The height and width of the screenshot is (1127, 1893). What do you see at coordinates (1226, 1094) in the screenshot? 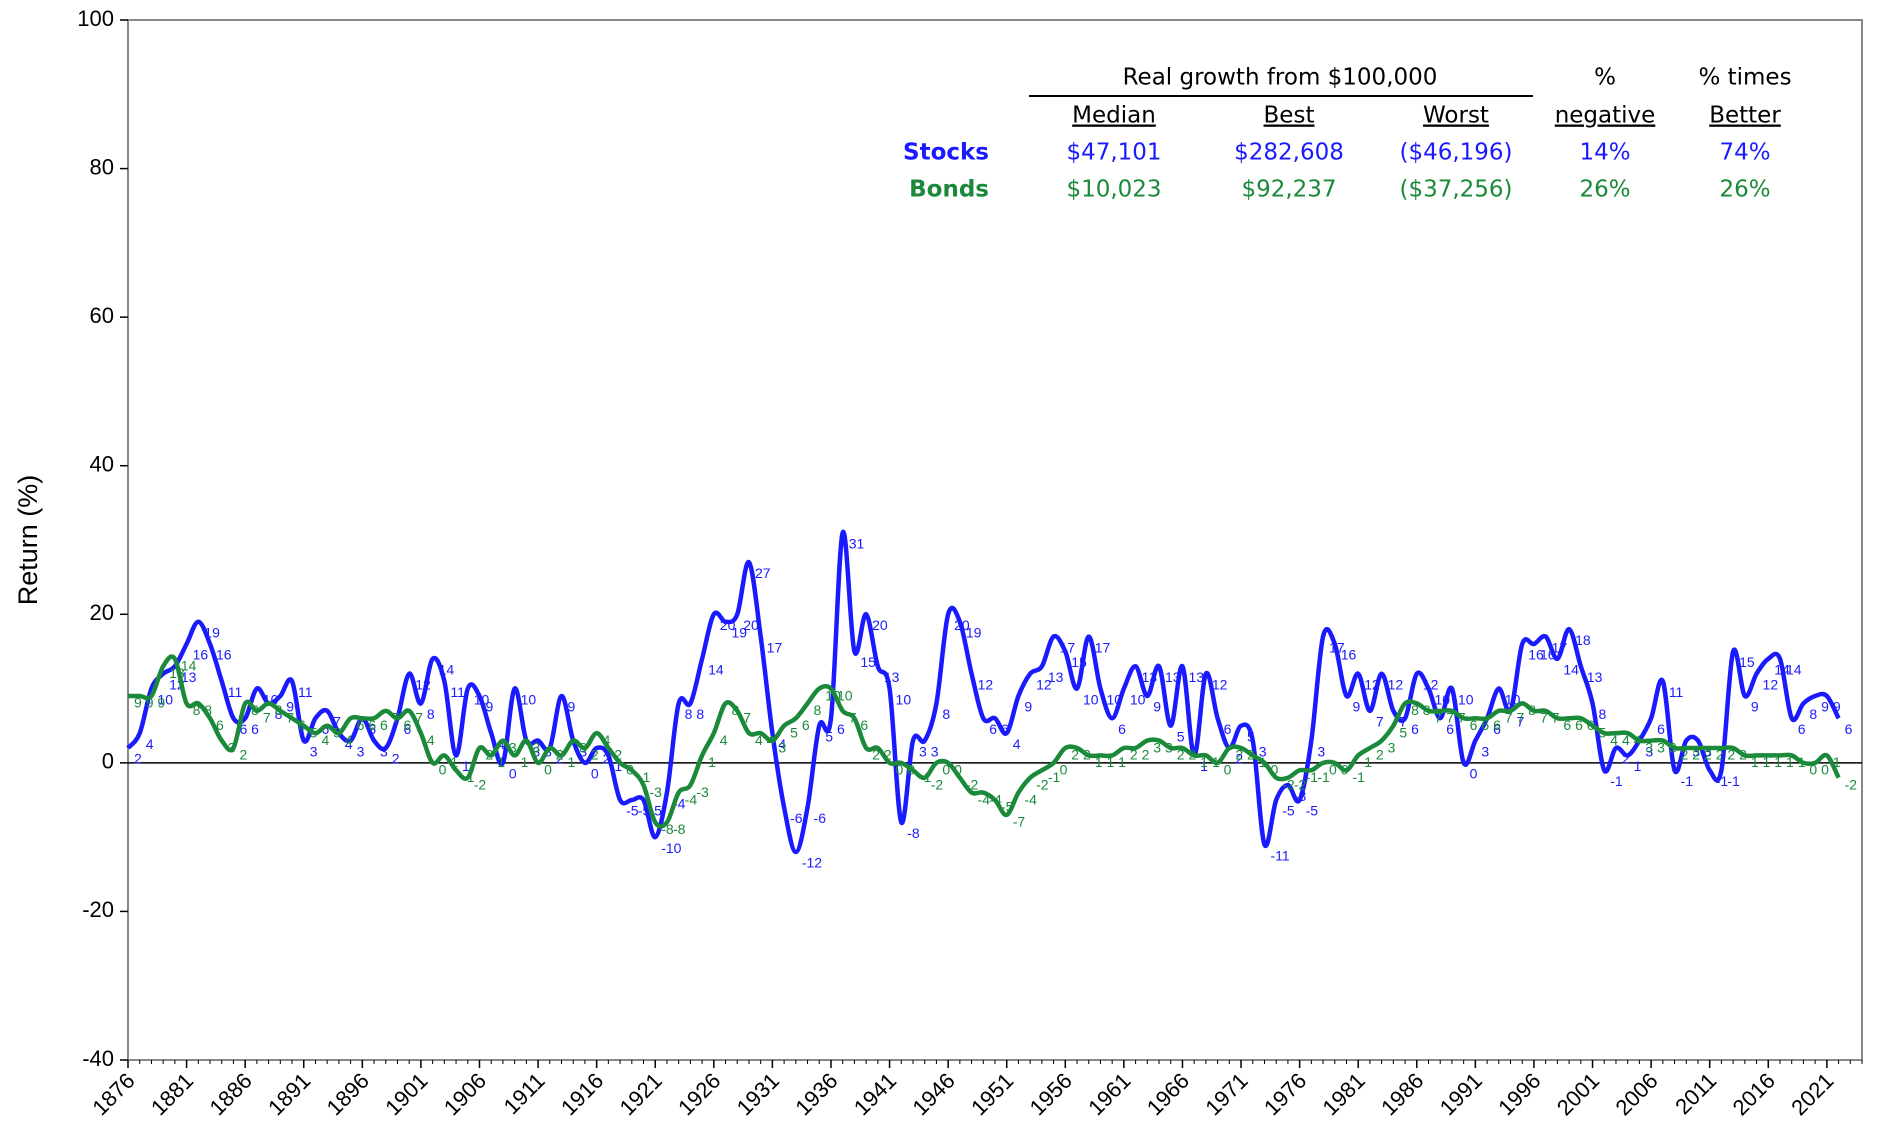
I see `x-tick-label: 1971` at bounding box center [1226, 1094].